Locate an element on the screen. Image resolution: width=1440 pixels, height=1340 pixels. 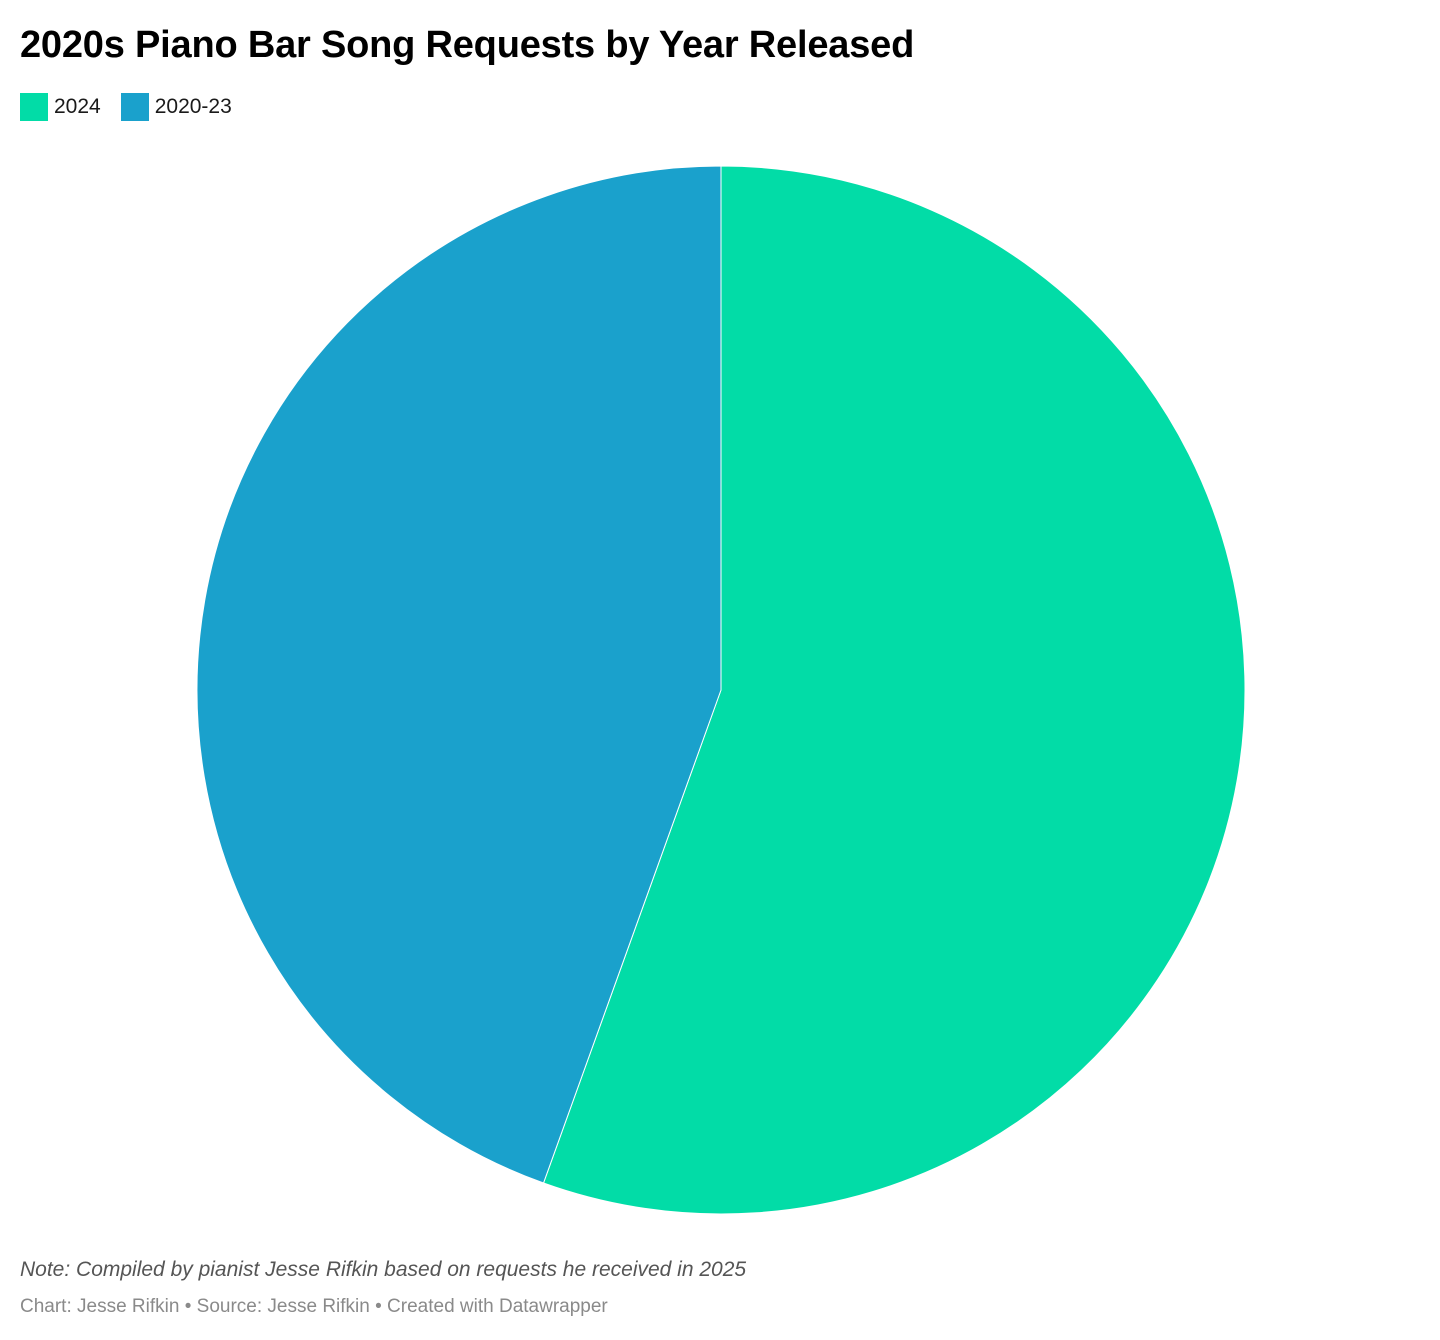
legend-swatch-2024 is located at coordinates (34, 107).